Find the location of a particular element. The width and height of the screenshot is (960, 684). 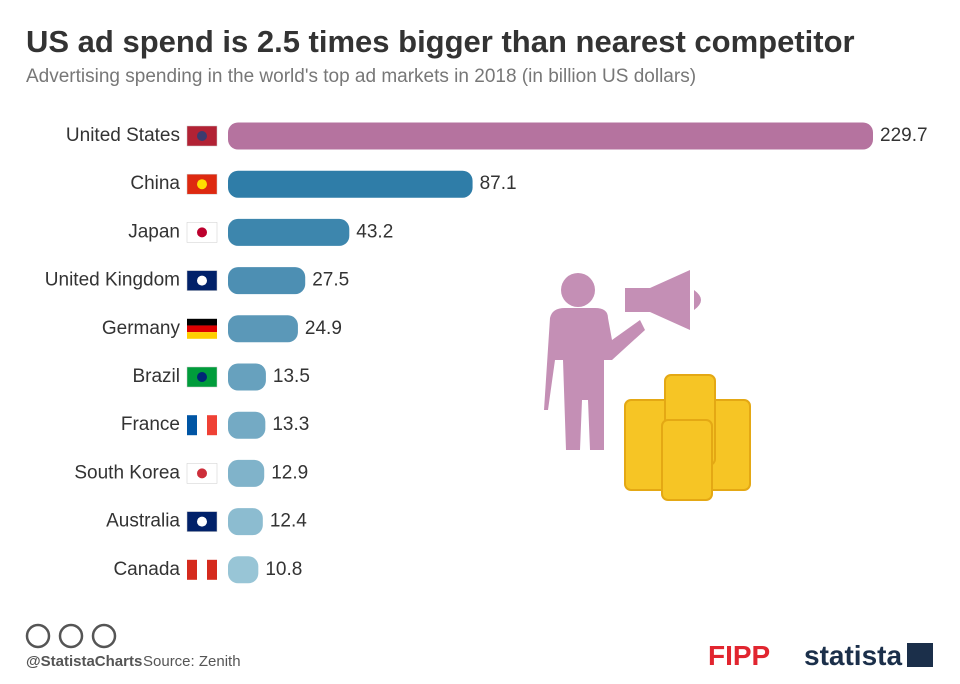

category-label: United States is located at coordinates (123, 135).